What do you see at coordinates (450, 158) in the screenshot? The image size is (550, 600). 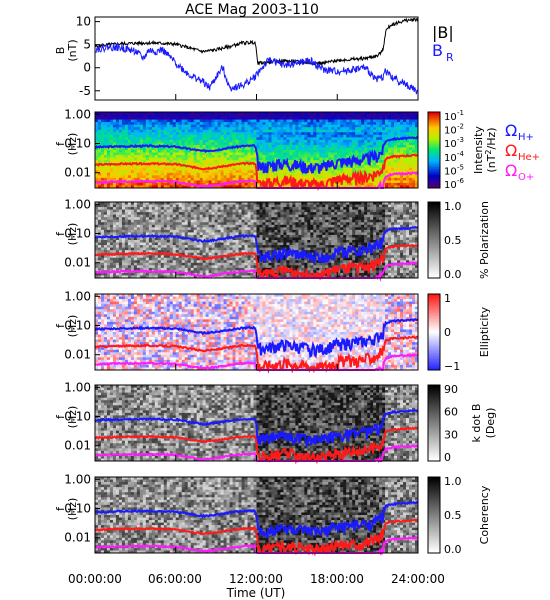 I see `colorbar-tick-label: 10` at bounding box center [450, 158].